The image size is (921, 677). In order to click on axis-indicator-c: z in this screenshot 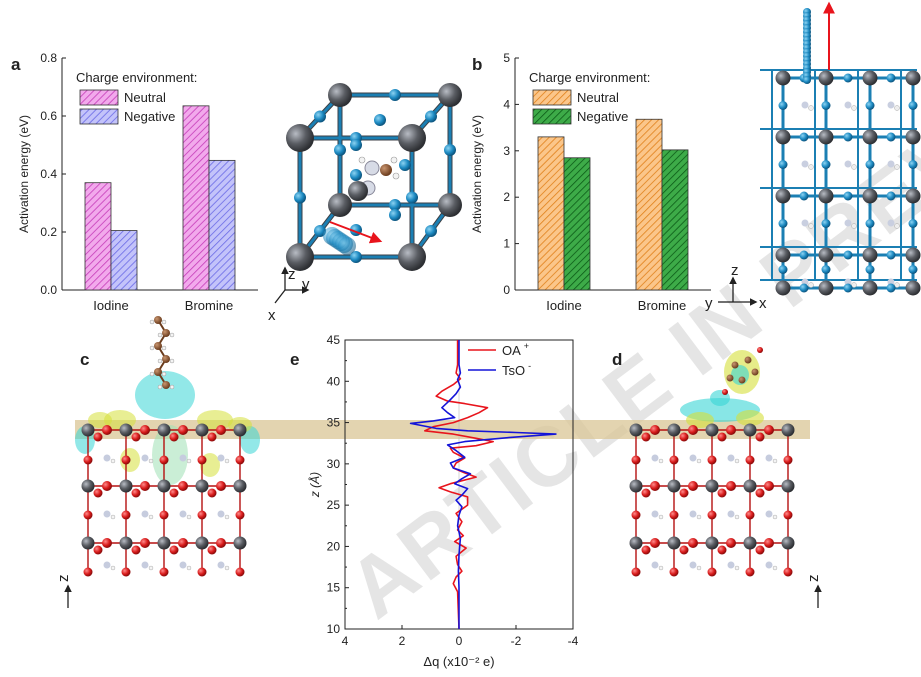, I will do `click(63, 591)`.